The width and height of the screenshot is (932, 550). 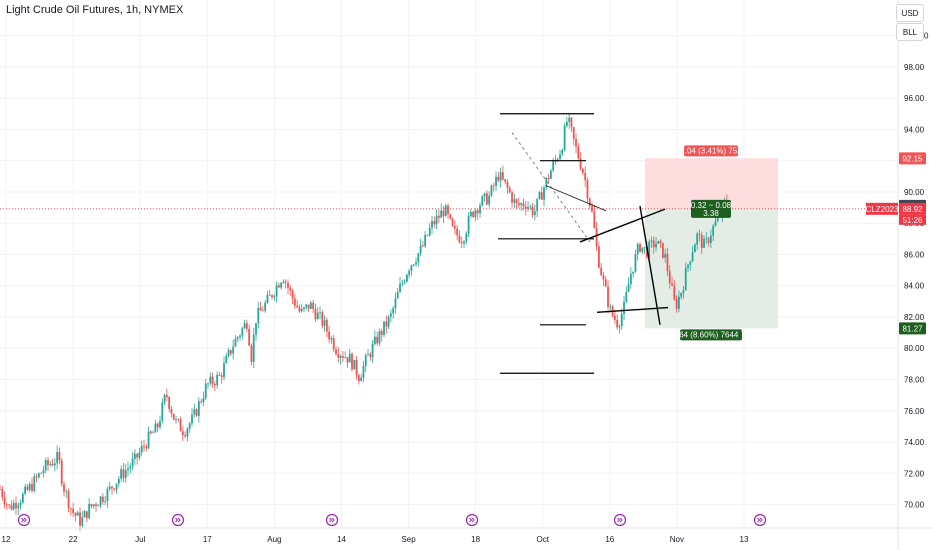 I want to click on time-tick-label: Oct, so click(x=543, y=539).